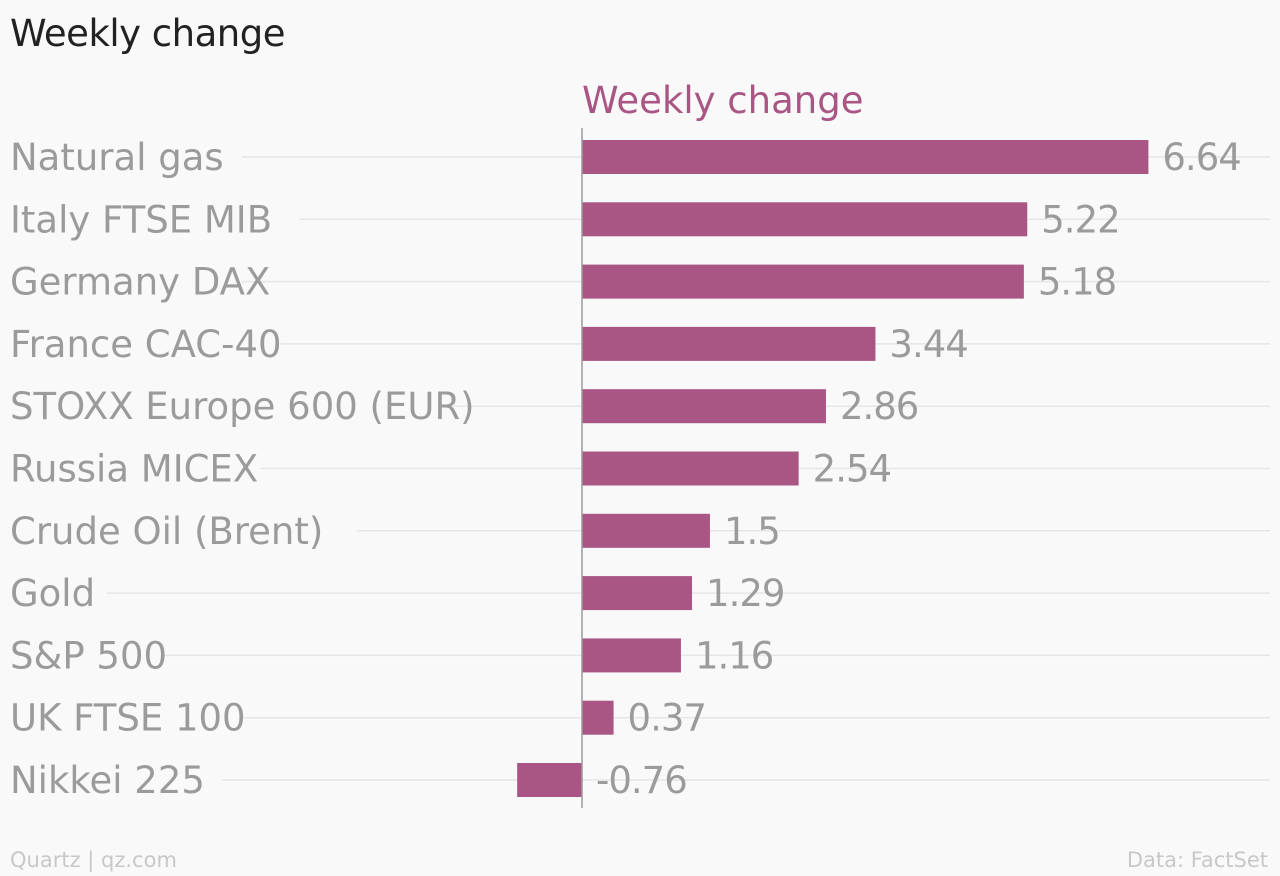  I want to click on category-label: Italy FTSE MIB, so click(141, 219).